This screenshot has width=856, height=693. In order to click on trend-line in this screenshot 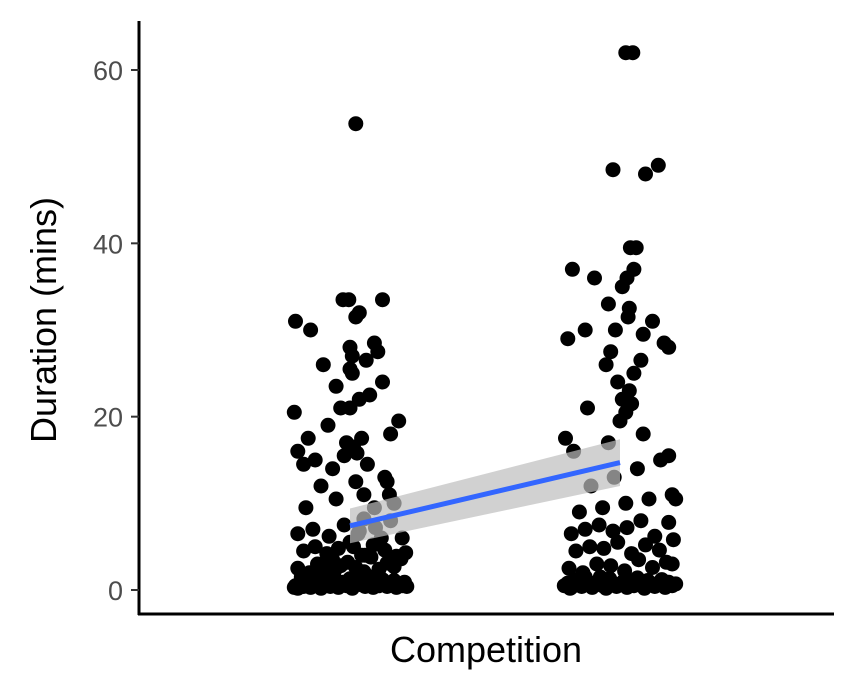, I will do `click(485, 494)`.